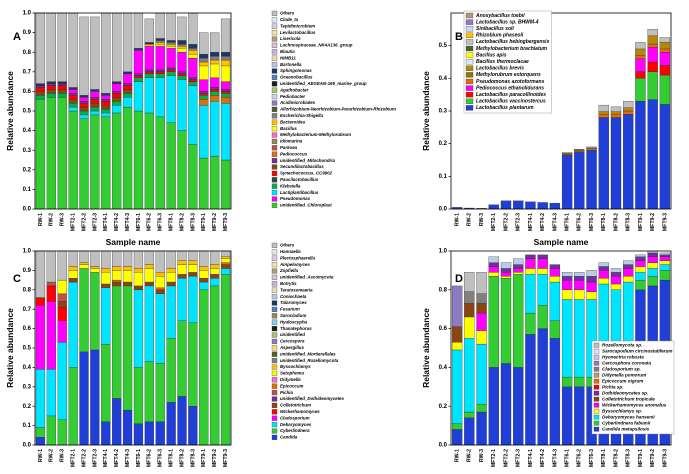  What do you see at coordinates (27, 170) in the screenshot?
I see `y-tick-label: 0.2` at bounding box center [27, 170].